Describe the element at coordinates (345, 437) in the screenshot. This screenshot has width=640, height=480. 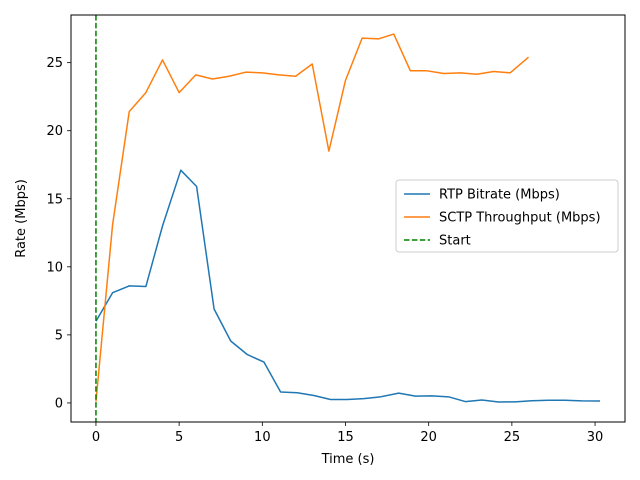
I see `x-tick-label: 15` at that location.